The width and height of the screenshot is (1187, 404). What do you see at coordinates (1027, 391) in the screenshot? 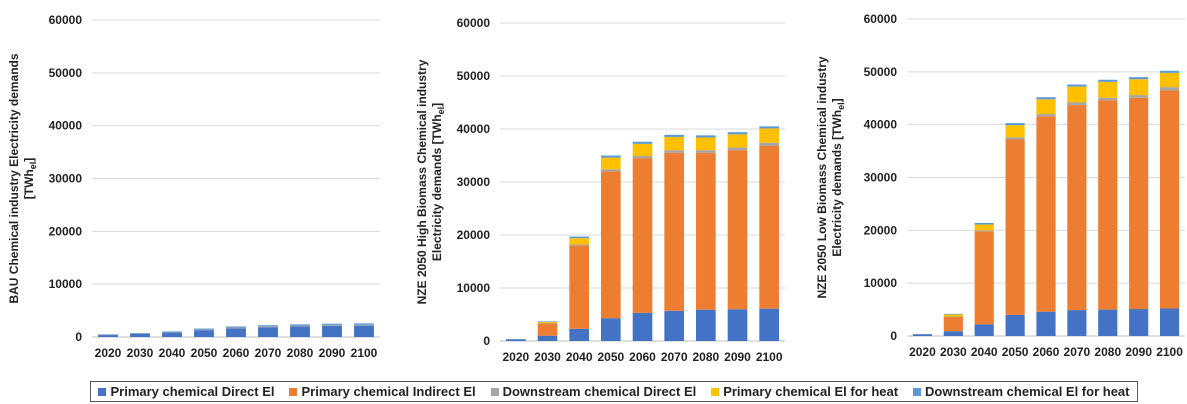
I see `legend-label: Downstream chemical El for heat` at bounding box center [1027, 391].